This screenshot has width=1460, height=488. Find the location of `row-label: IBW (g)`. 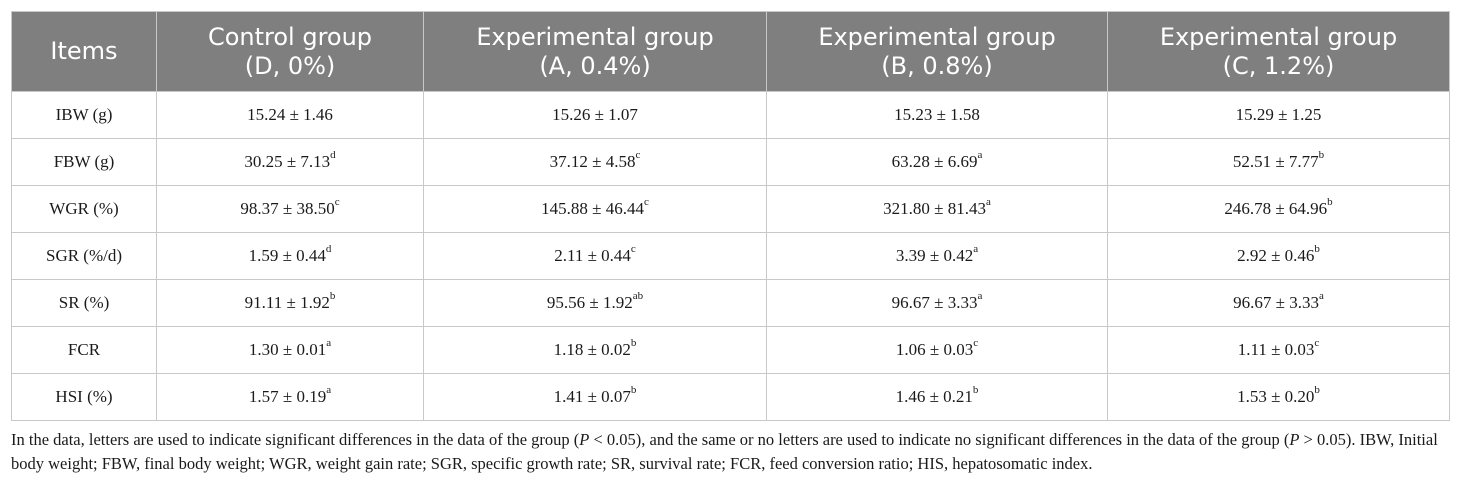

row-label: IBW (g) is located at coordinates (84, 115).